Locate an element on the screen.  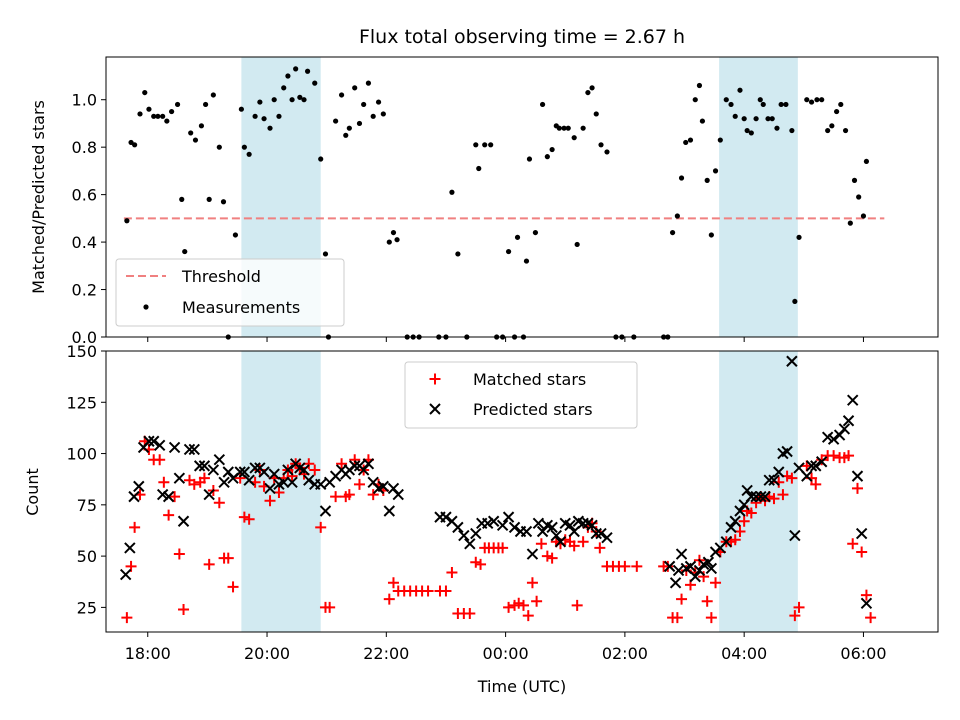
y-tick-label: 100 is located at coordinates (81, 454).